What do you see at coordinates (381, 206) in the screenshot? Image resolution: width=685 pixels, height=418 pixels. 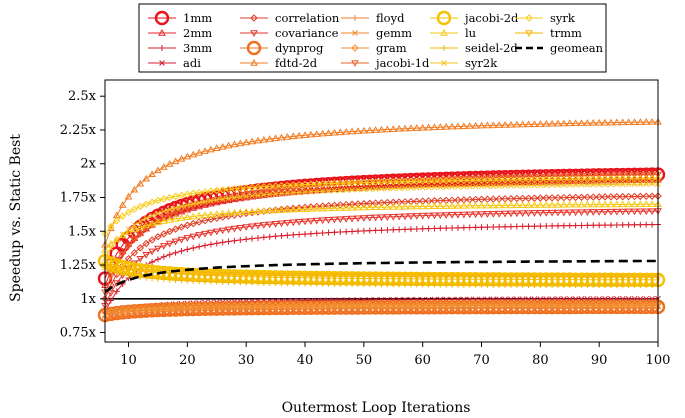 I see `series-syrk` at bounding box center [381, 206].